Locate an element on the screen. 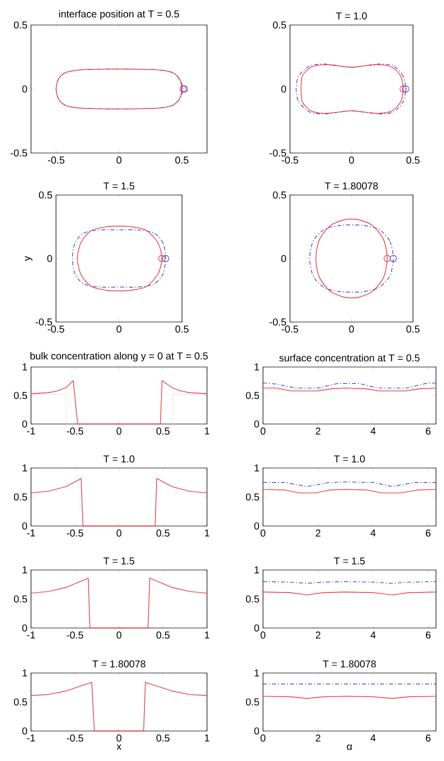 The width and height of the screenshot is (444, 761). x-axis-title: α is located at coordinates (349, 747).